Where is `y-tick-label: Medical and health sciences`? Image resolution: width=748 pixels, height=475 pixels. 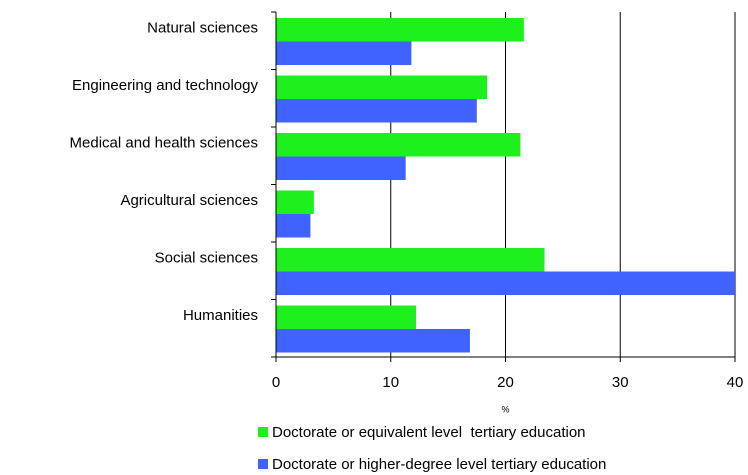 y-tick-label: Medical and health sciences is located at coordinates (164, 143).